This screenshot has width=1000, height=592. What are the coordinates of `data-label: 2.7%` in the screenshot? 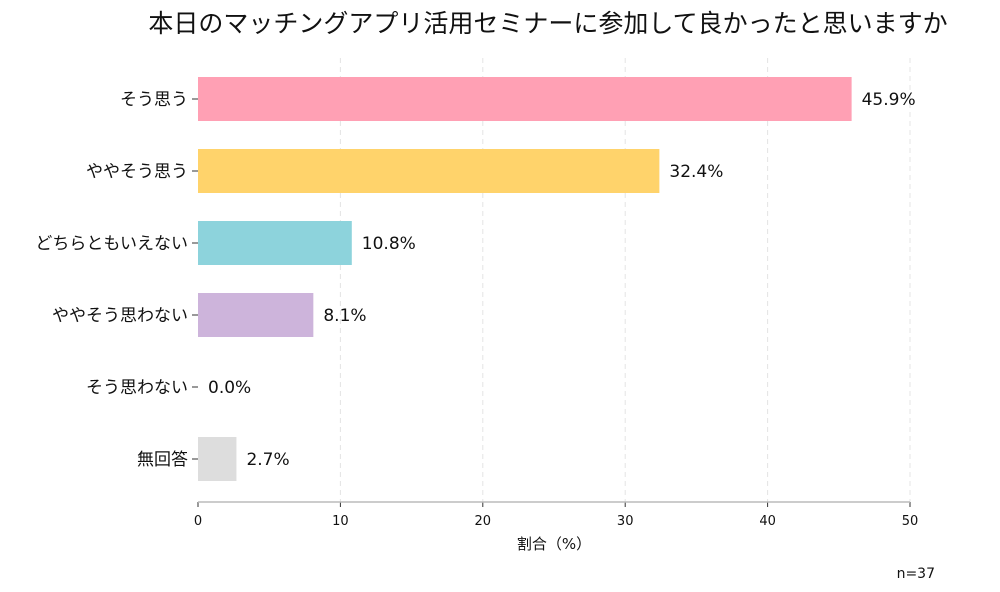 It's located at (267, 460).